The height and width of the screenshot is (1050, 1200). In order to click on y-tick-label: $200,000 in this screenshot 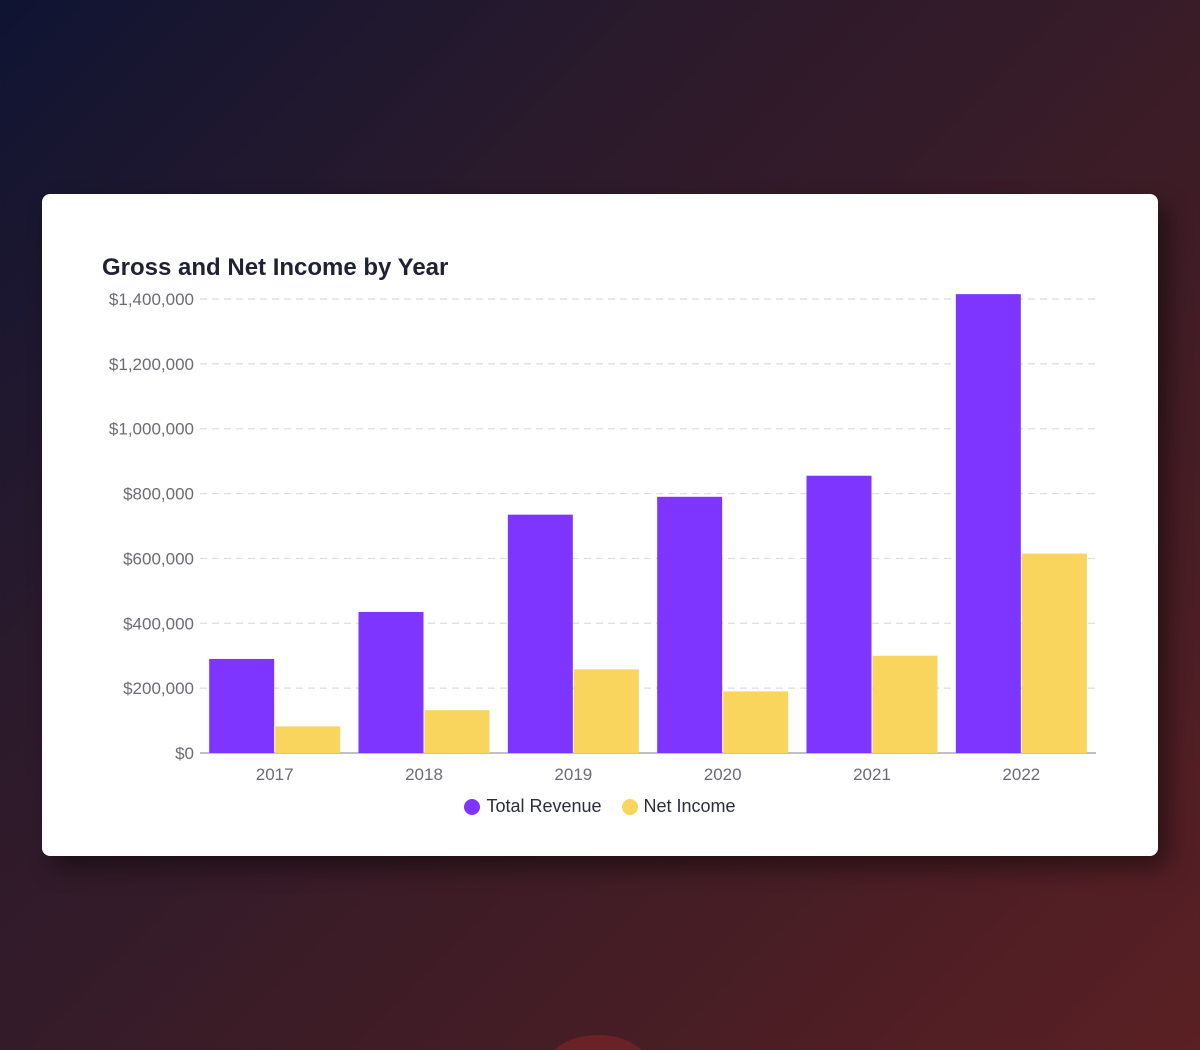, I will do `click(158, 688)`.